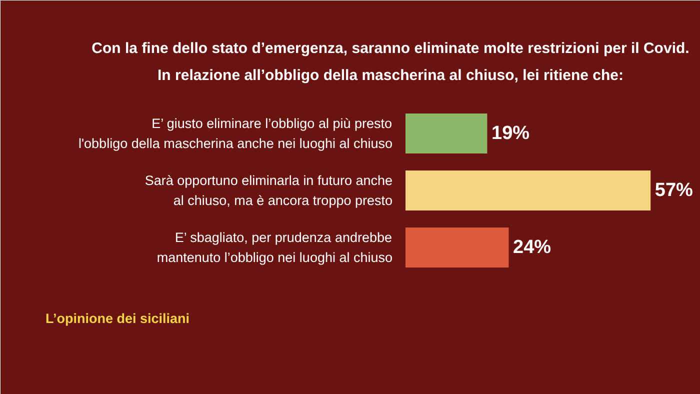  I want to click on y-tick-label: E’ sbagliato, per prudenza andrebbe mantenuto l’obbligo nei luoghi al chiuso, so click(274, 248).